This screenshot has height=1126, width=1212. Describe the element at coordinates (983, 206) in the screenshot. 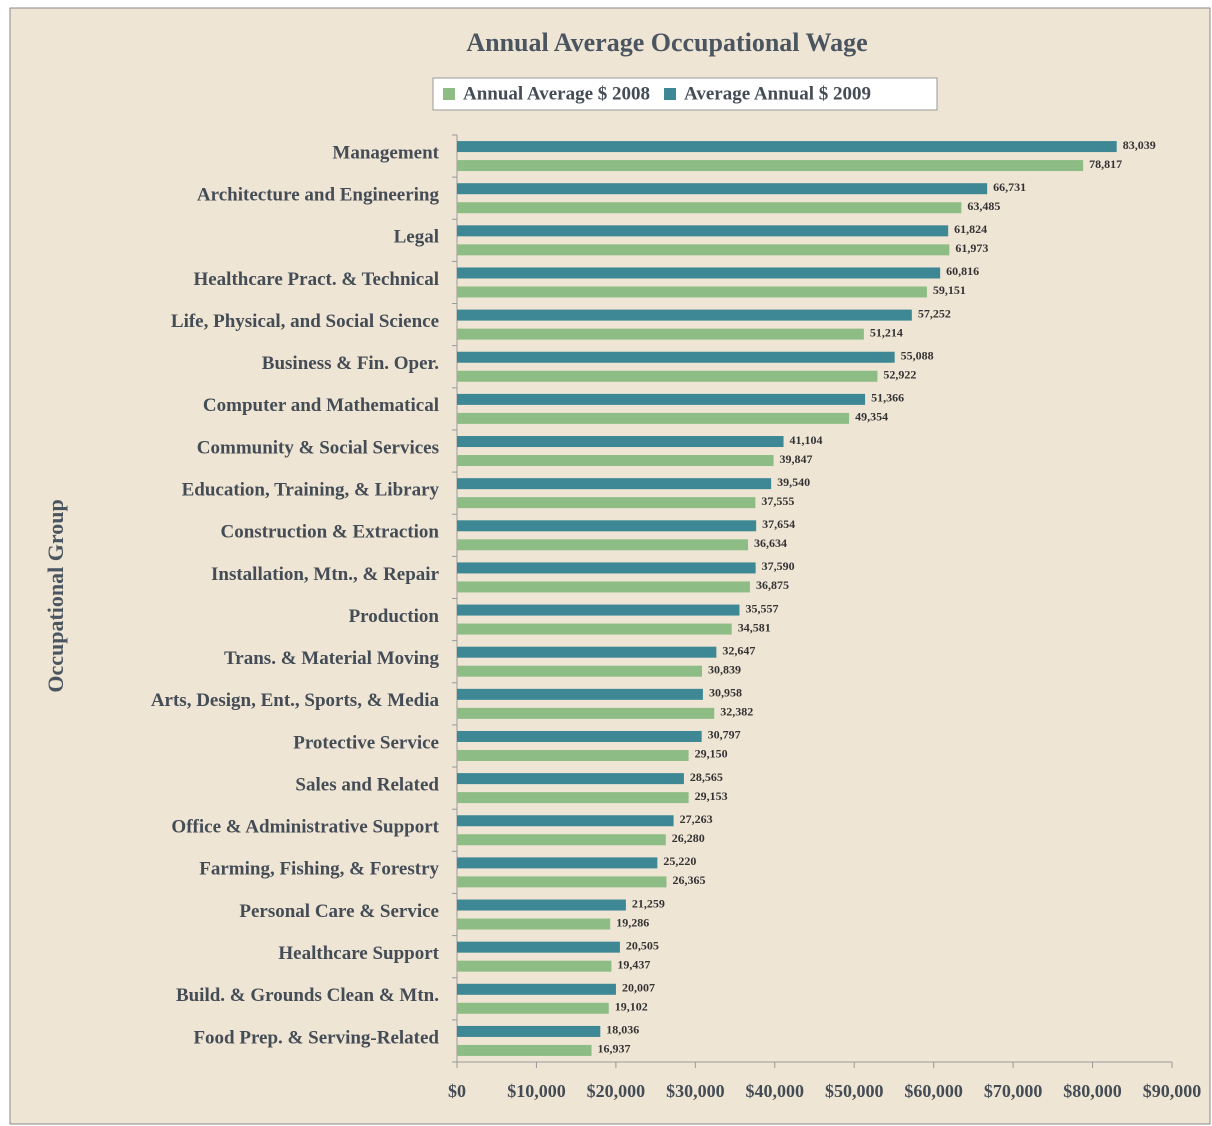

I see `value-label: 63,485` at that location.